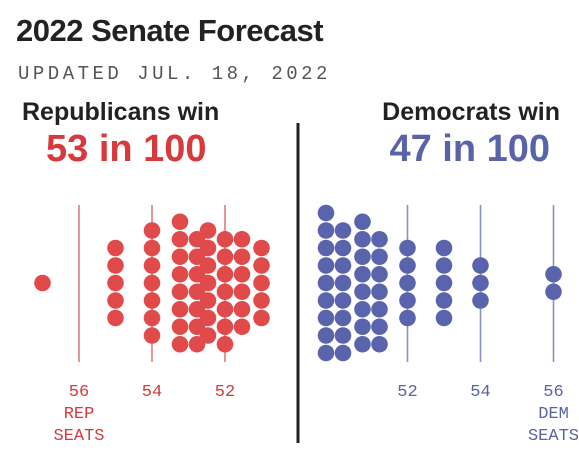 This screenshot has width=579, height=459. What do you see at coordinates (407, 392) in the screenshot?
I see `dem-tick-label-52-0: 52` at bounding box center [407, 392].